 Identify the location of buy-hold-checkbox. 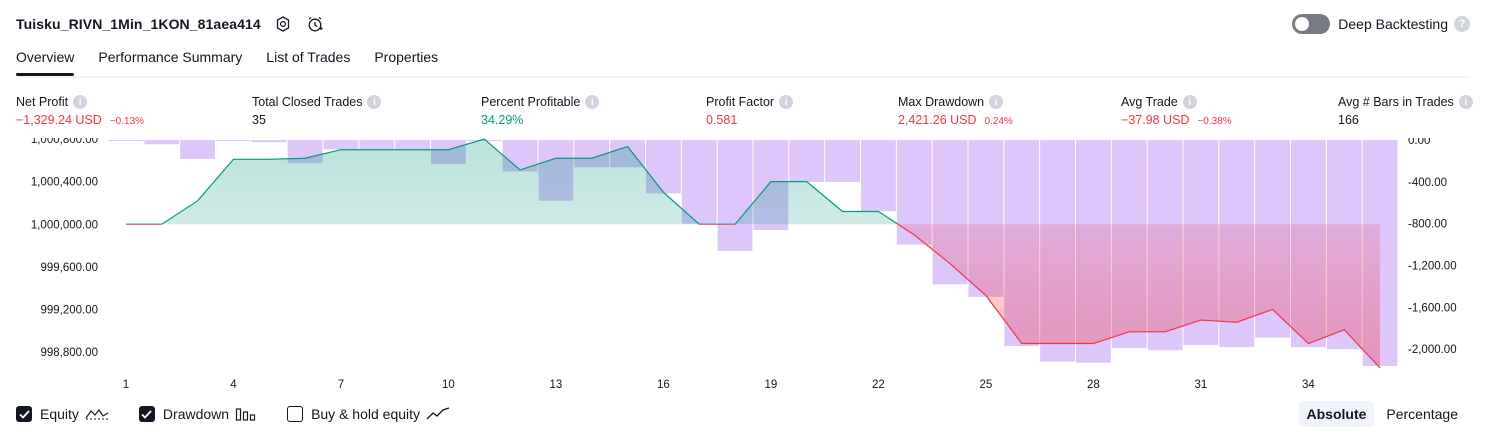
(295, 414).